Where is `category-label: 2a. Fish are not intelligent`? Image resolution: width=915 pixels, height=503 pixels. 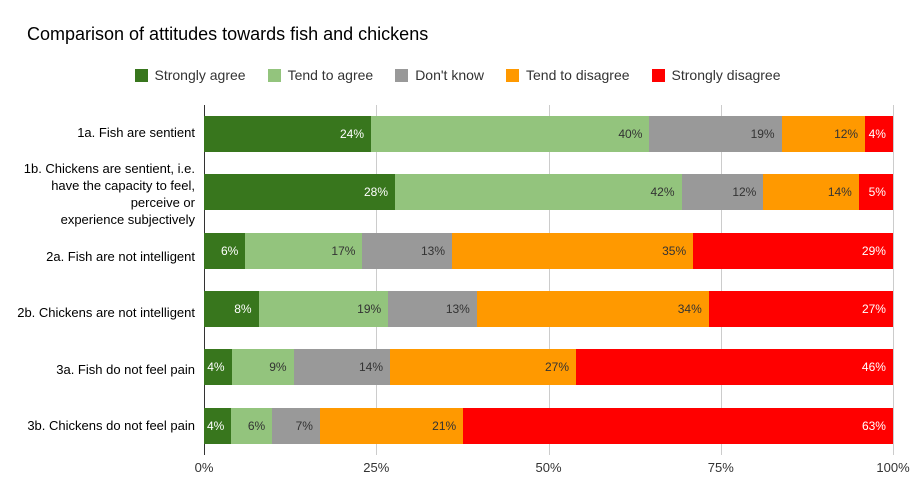
category-label: 2a. Fish are not intelligent is located at coordinates (120, 256).